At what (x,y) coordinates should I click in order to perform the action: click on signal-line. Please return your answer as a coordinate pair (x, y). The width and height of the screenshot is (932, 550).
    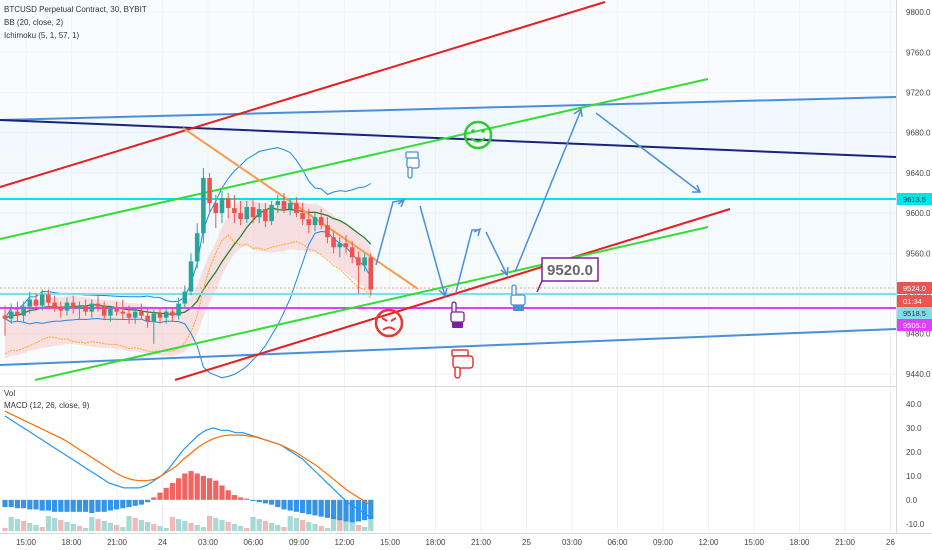
    Looking at the image, I should click on (187, 458).